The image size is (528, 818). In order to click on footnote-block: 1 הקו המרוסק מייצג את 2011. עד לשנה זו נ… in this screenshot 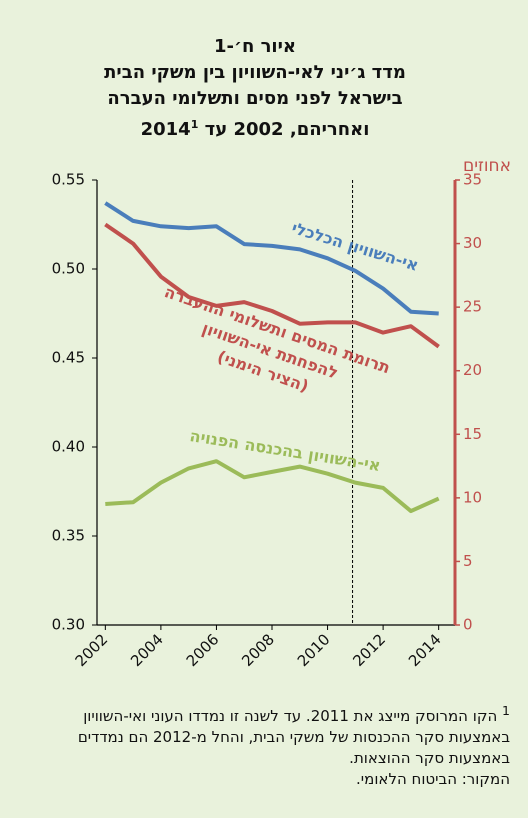, I will do `click(285, 745)`.